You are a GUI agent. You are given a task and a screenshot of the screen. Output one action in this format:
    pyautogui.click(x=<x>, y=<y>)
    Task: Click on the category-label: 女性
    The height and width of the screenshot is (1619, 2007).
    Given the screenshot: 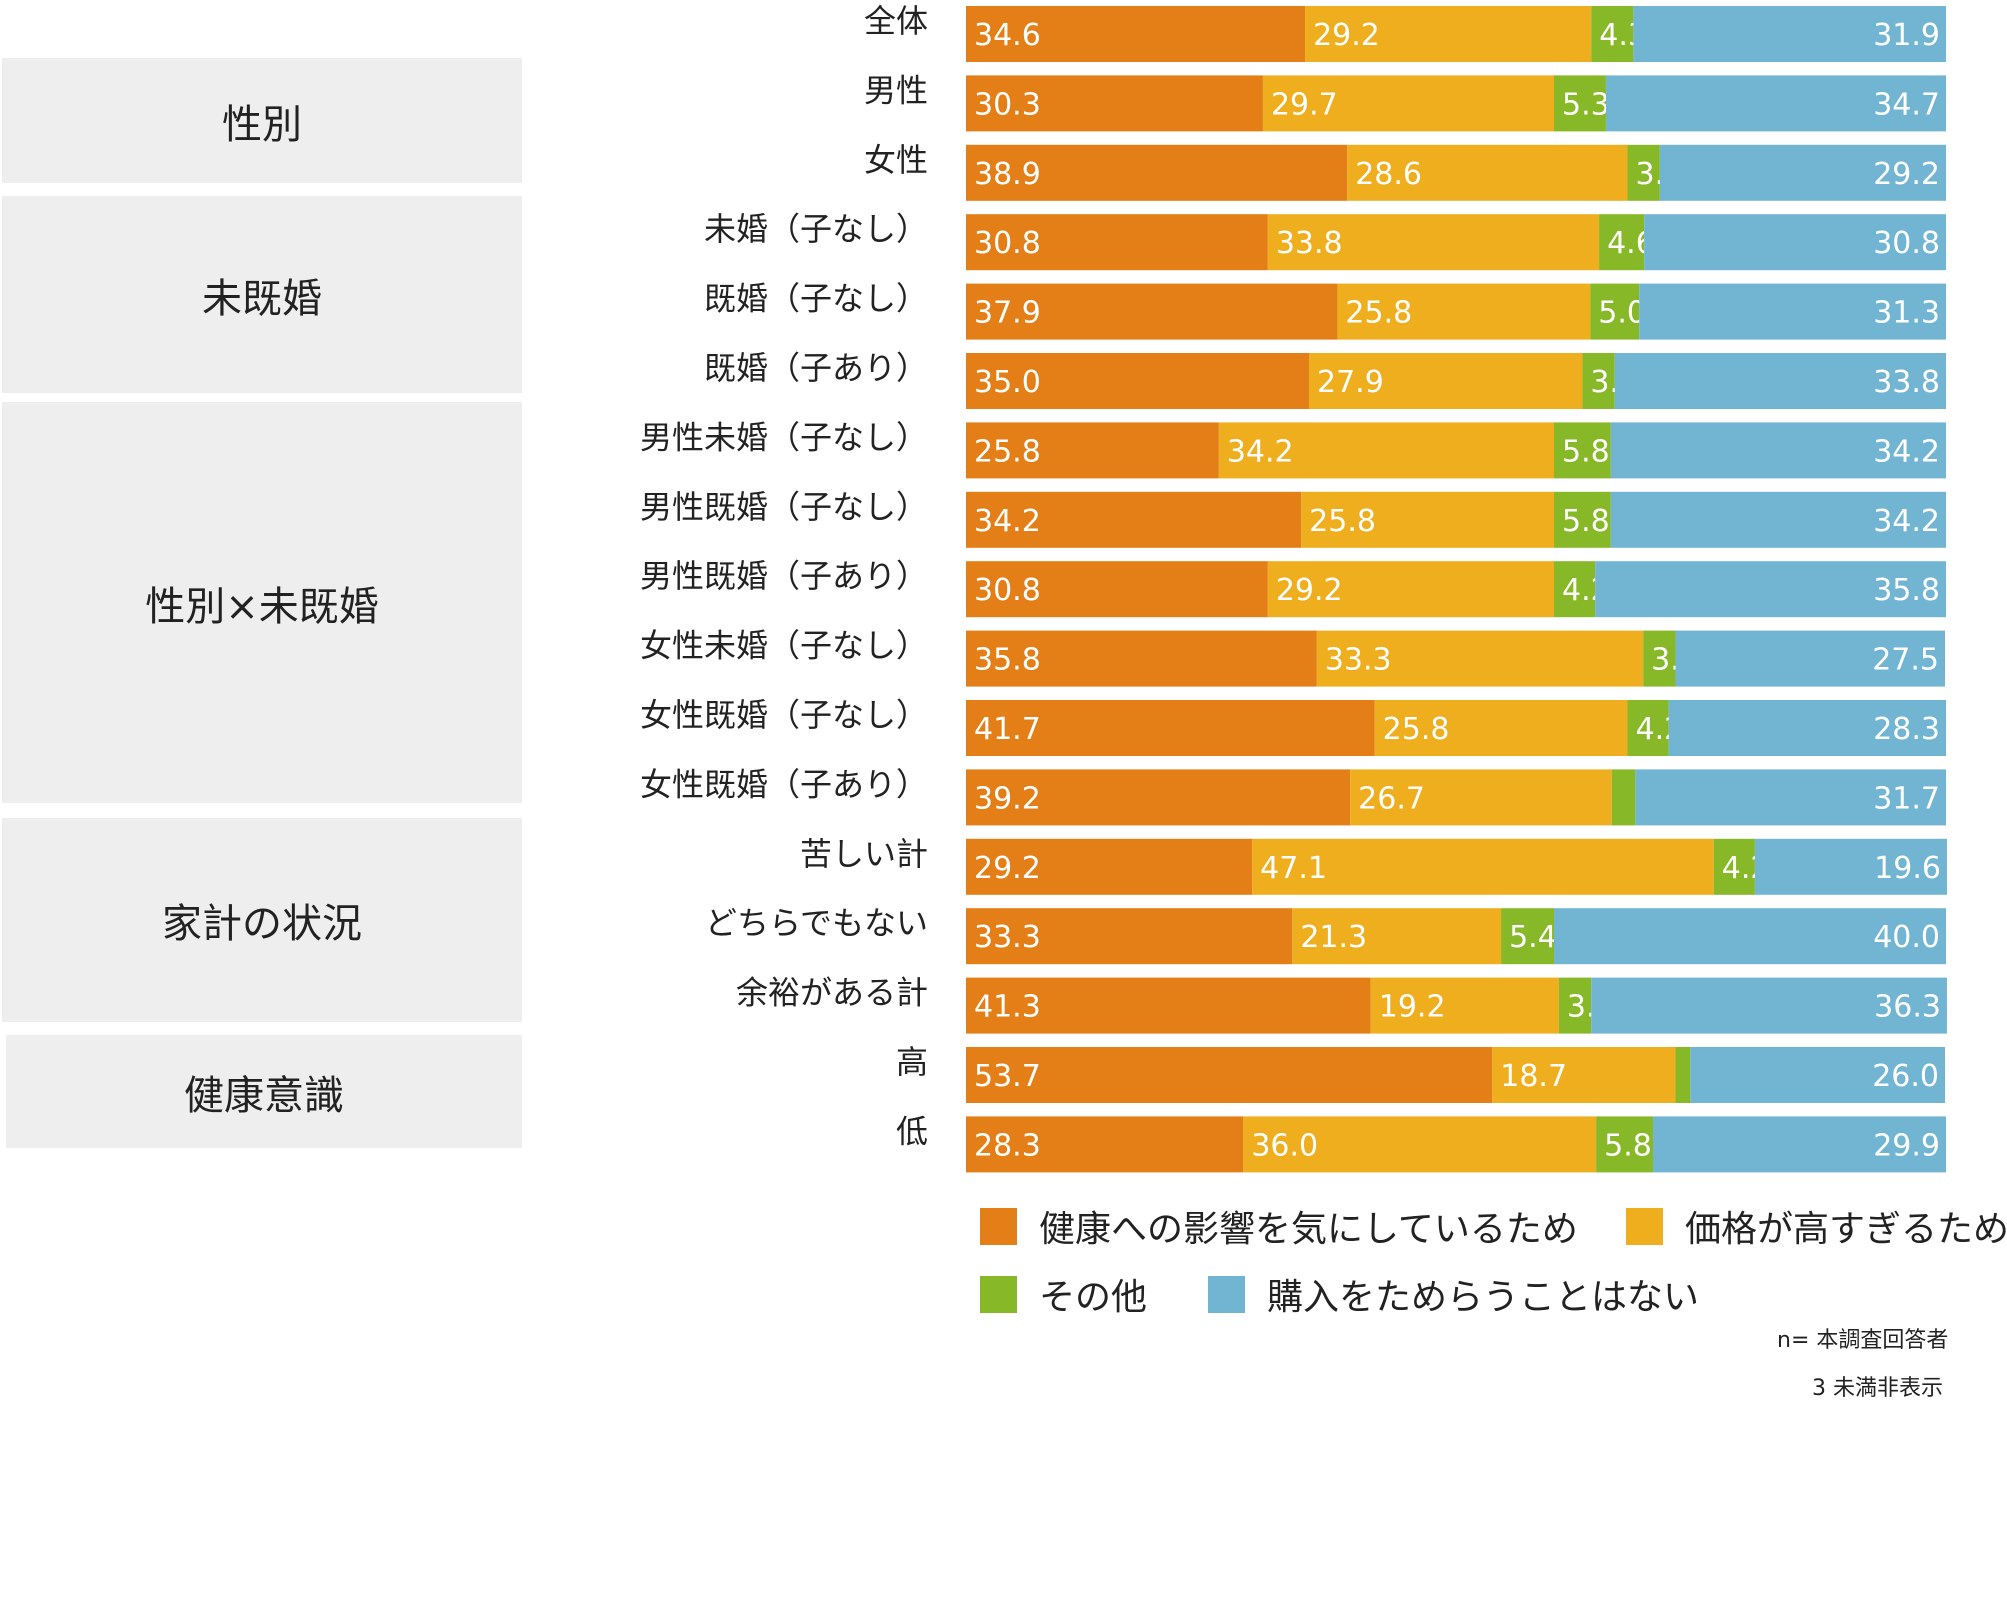 What is the action you would take?
    pyautogui.click(x=896, y=160)
    